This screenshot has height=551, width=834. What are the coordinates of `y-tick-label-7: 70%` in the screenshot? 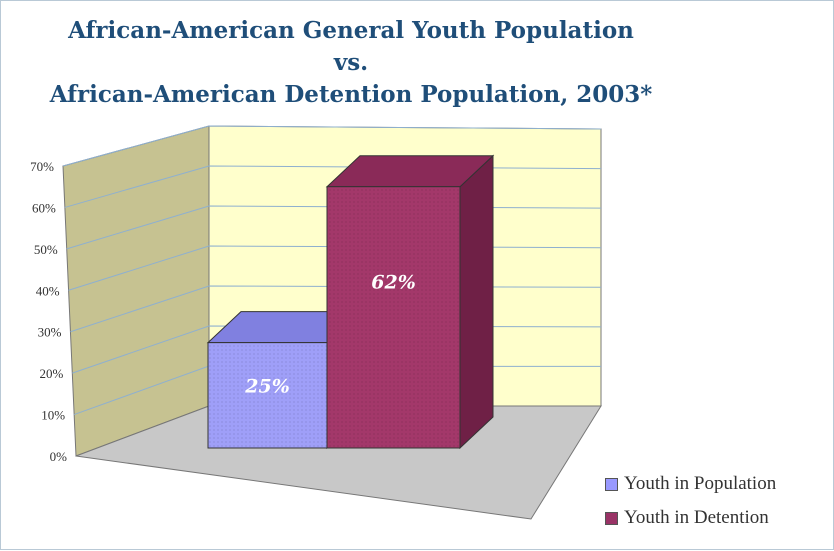 It's located at (42, 166).